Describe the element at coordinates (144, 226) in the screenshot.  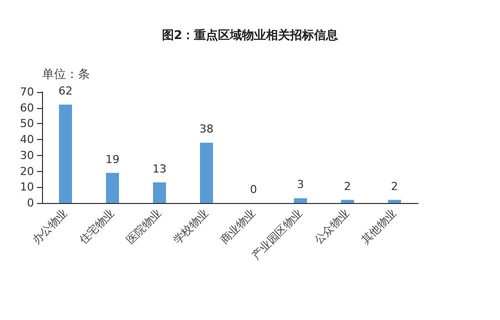
I see `x-tick-label: 医院物业` at that location.